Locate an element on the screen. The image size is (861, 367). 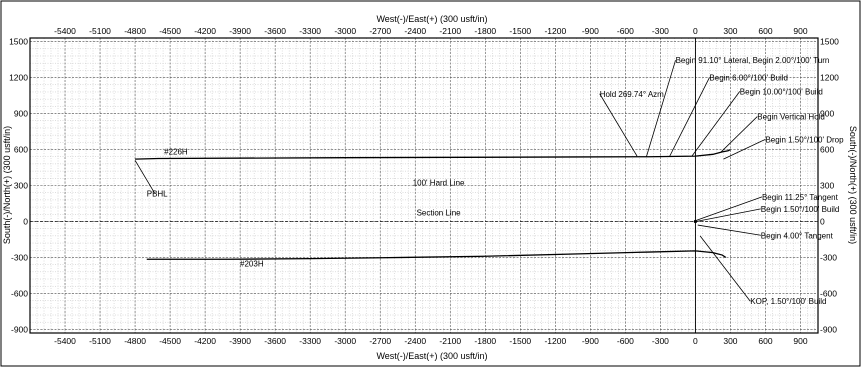
x-tick-label-top: -4200 is located at coordinates (205, 31).